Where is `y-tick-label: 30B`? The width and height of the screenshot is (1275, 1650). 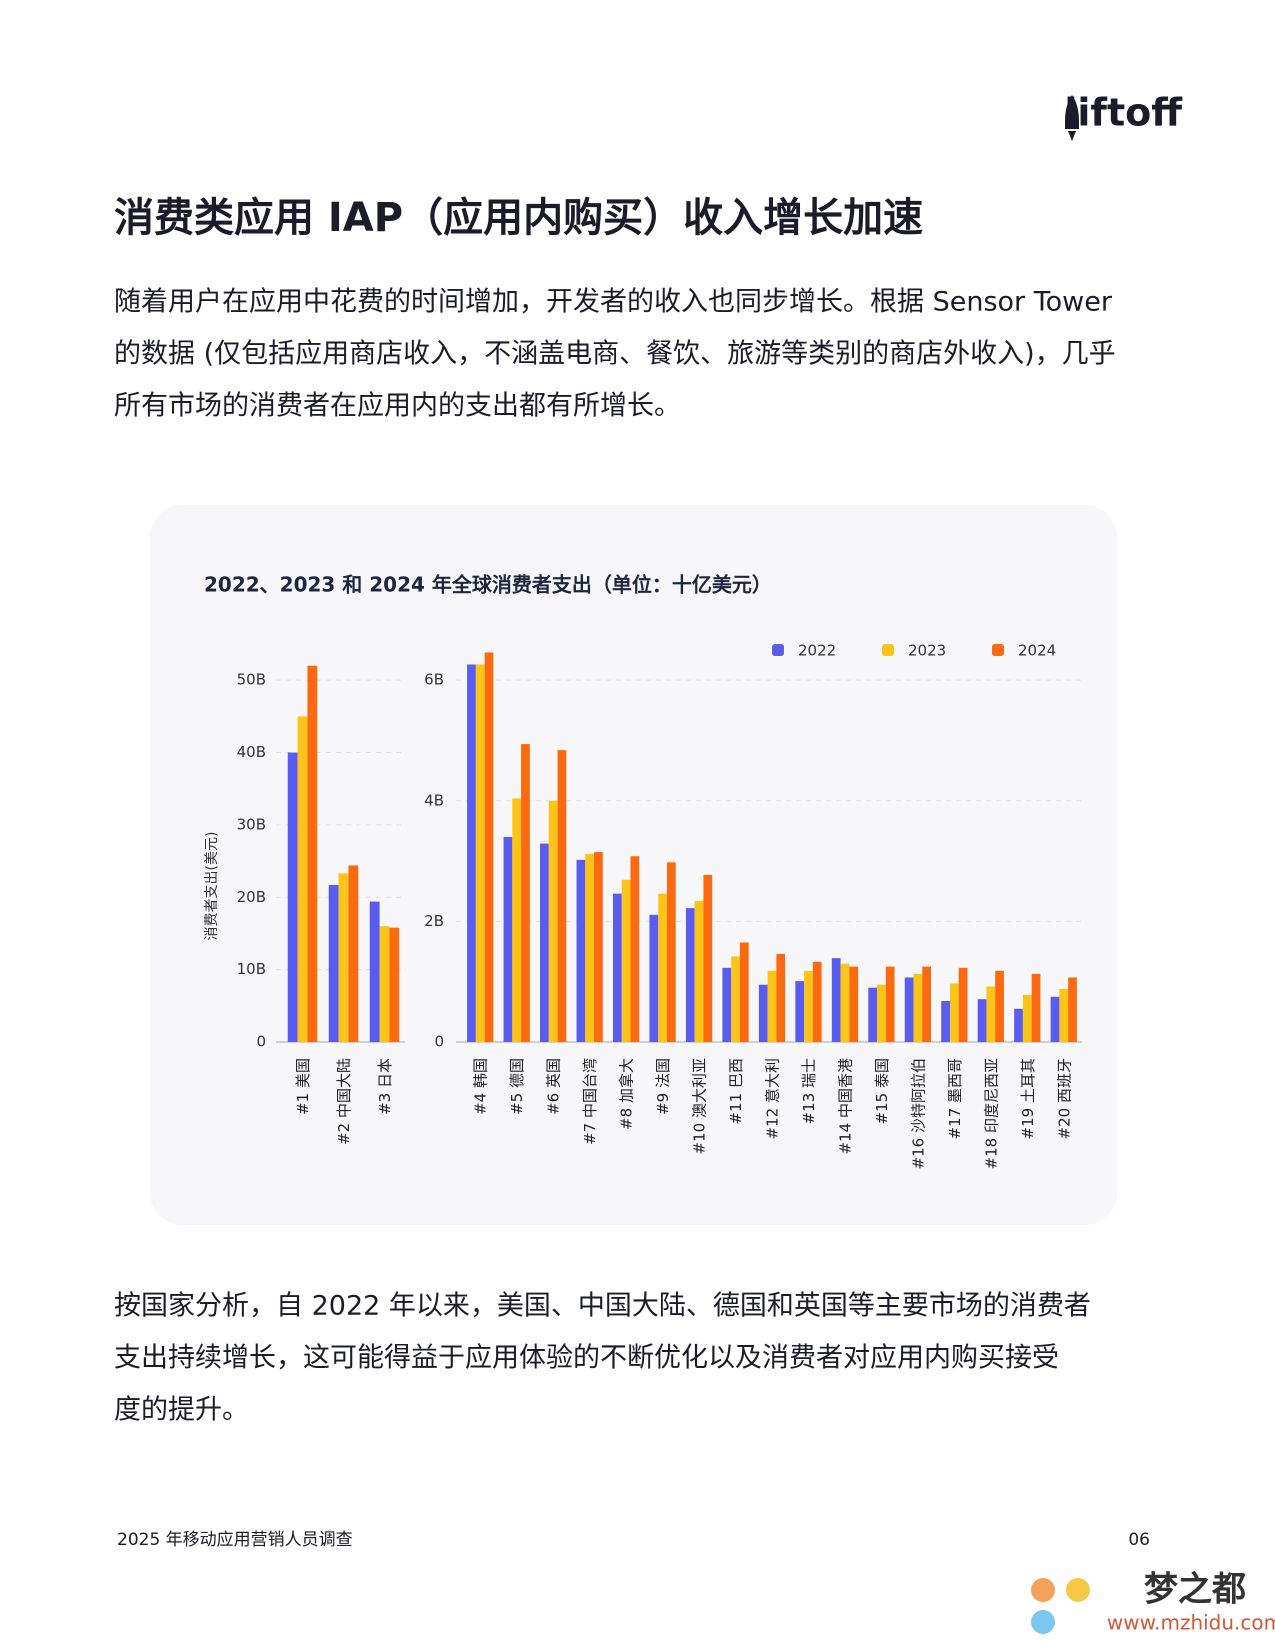 y-tick-label: 30B is located at coordinates (251, 824).